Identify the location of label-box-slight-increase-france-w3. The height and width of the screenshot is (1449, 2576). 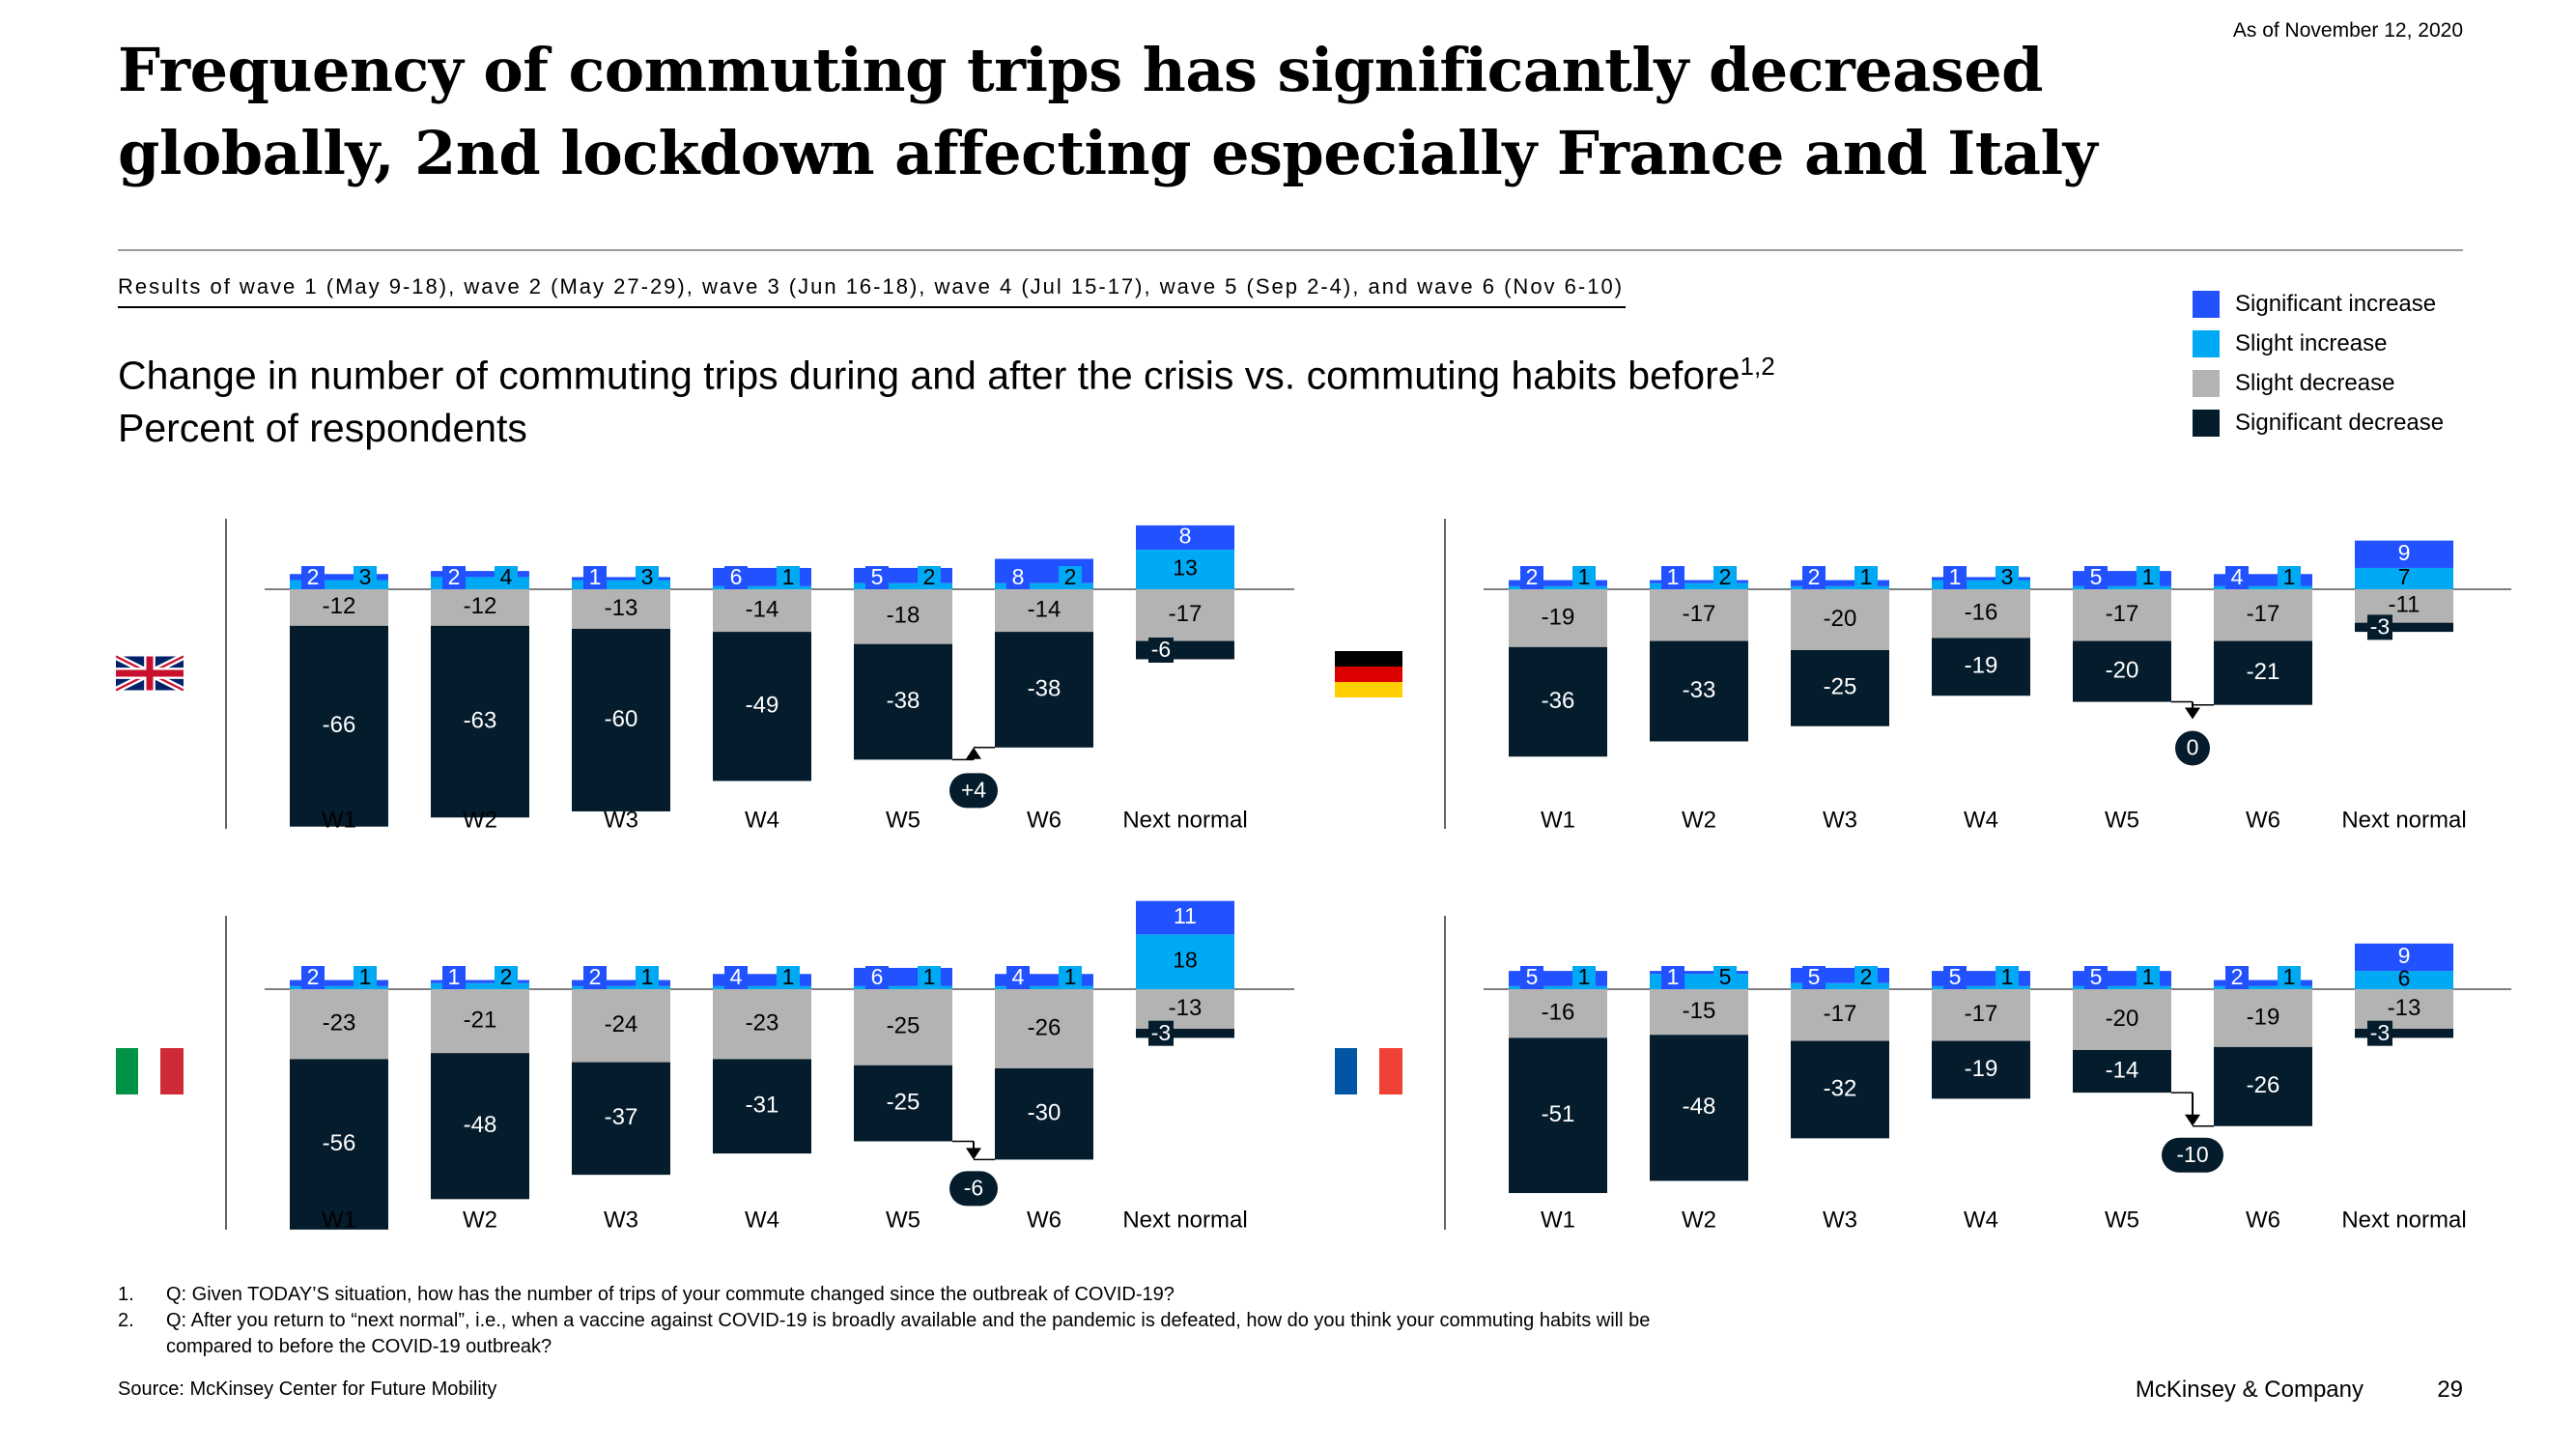
(1866, 977).